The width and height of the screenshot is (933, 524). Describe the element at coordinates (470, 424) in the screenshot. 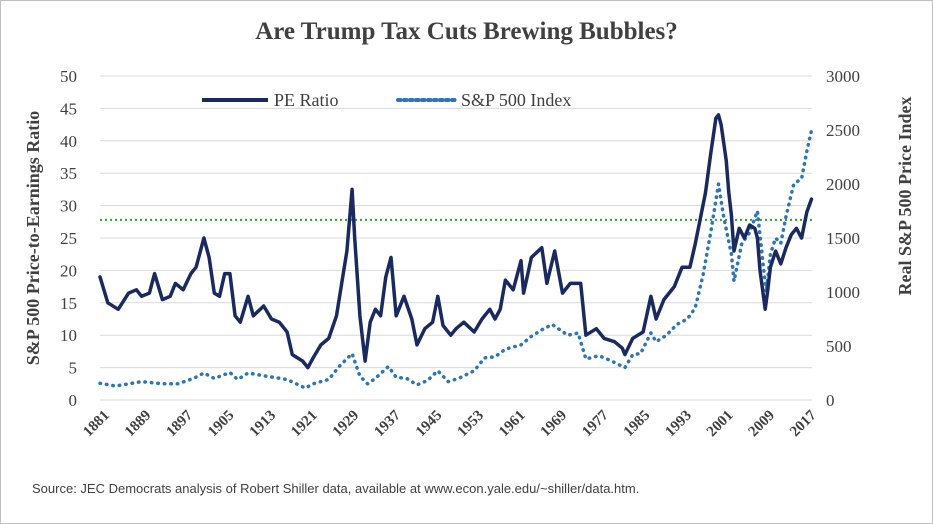

I see `x-tick-label-1953: 1953` at that location.